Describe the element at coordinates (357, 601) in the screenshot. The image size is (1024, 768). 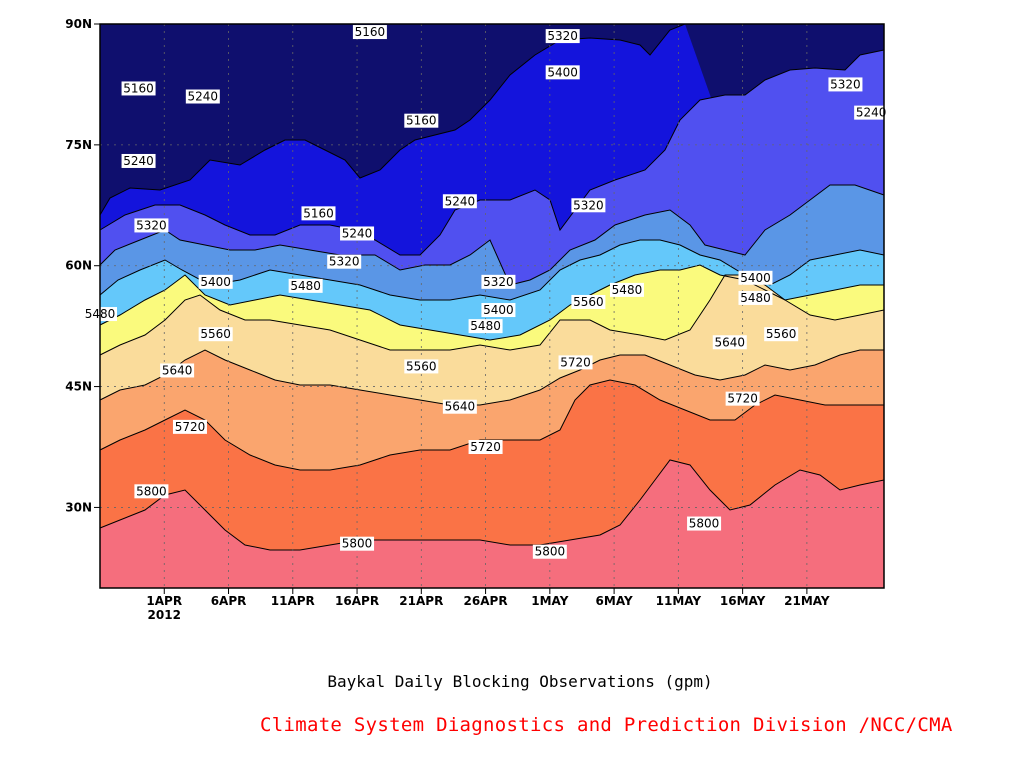
I see `x-tick-label: 16APR` at that location.